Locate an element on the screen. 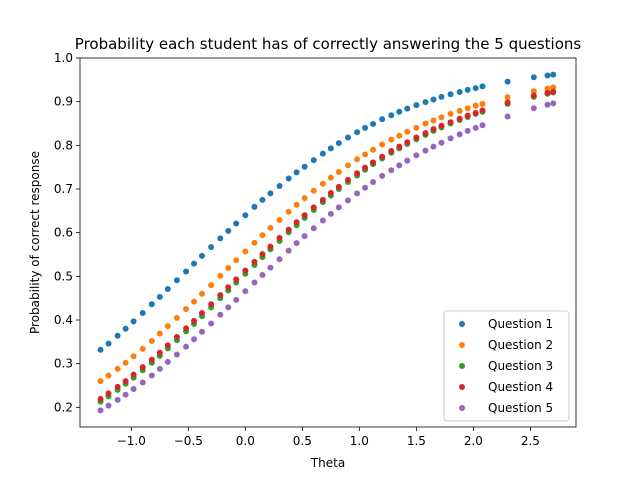 This screenshot has height=480, width=640. x-tick-label: −0.5 is located at coordinates (188, 441).